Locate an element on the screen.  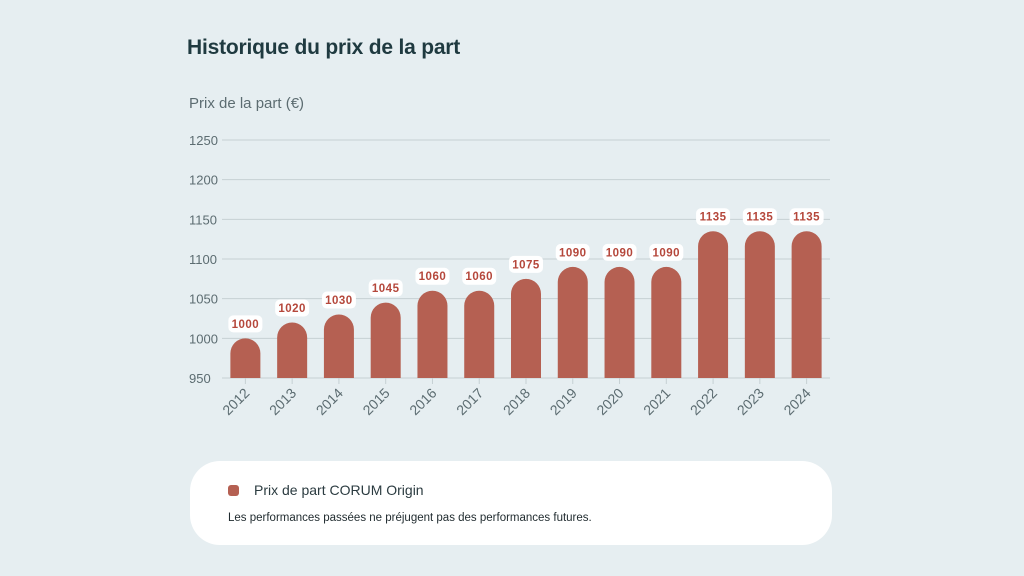
x-tick-label: 2019 is located at coordinates (563, 401).